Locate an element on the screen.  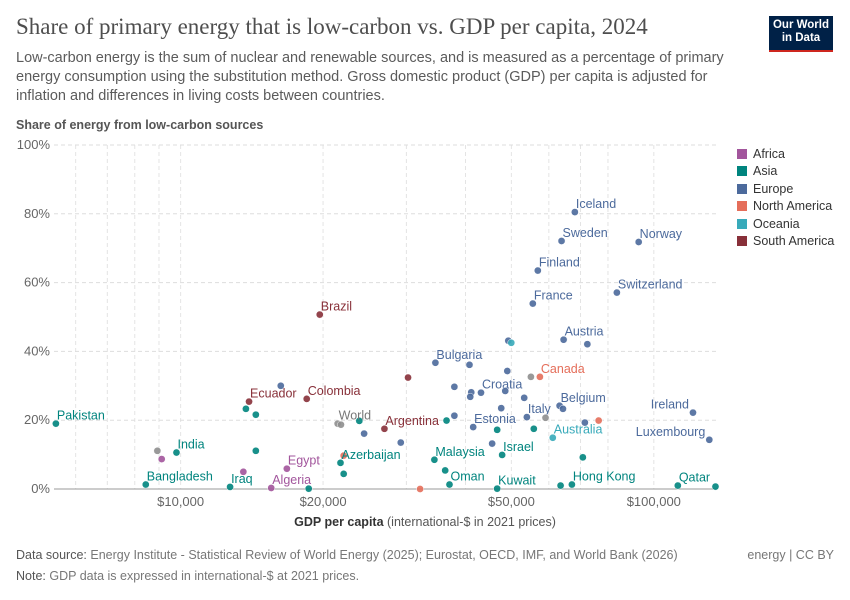
owid-logo: Our World in Data is located at coordinates (801, 34).